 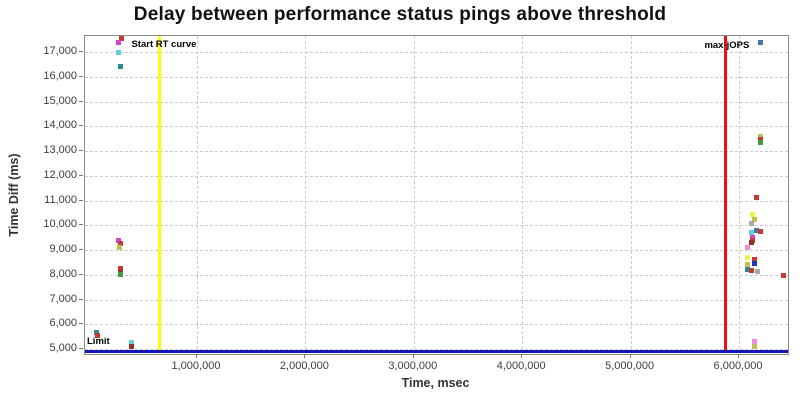 What do you see at coordinates (63, 298) in the screenshot?
I see `y-tick-label: 7,000` at bounding box center [63, 298].